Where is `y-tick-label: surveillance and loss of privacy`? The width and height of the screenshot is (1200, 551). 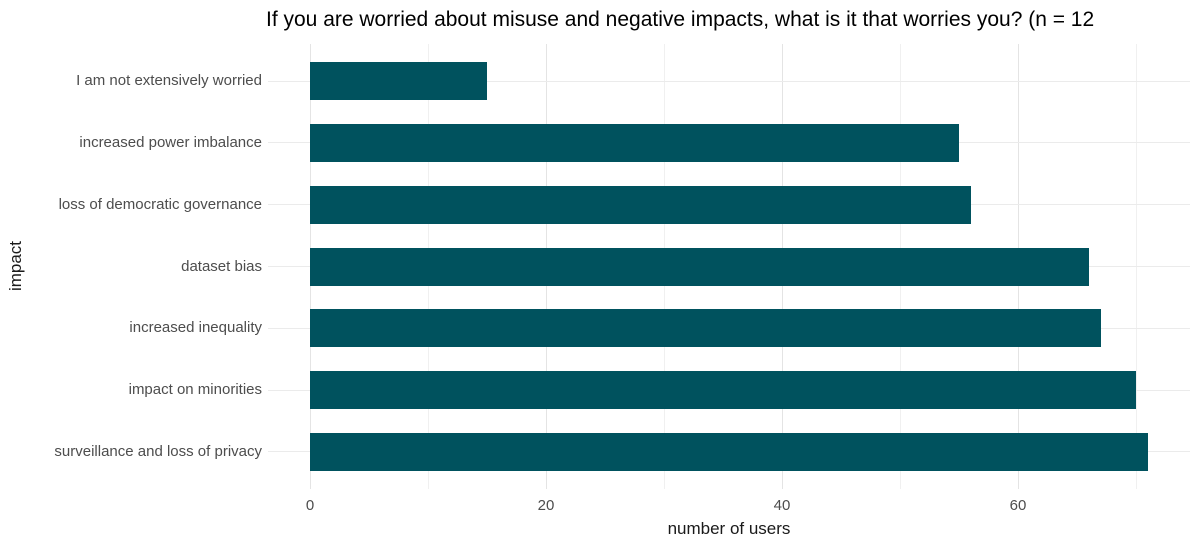
y-tick-label: surveillance and loss of privacy is located at coordinates (158, 451).